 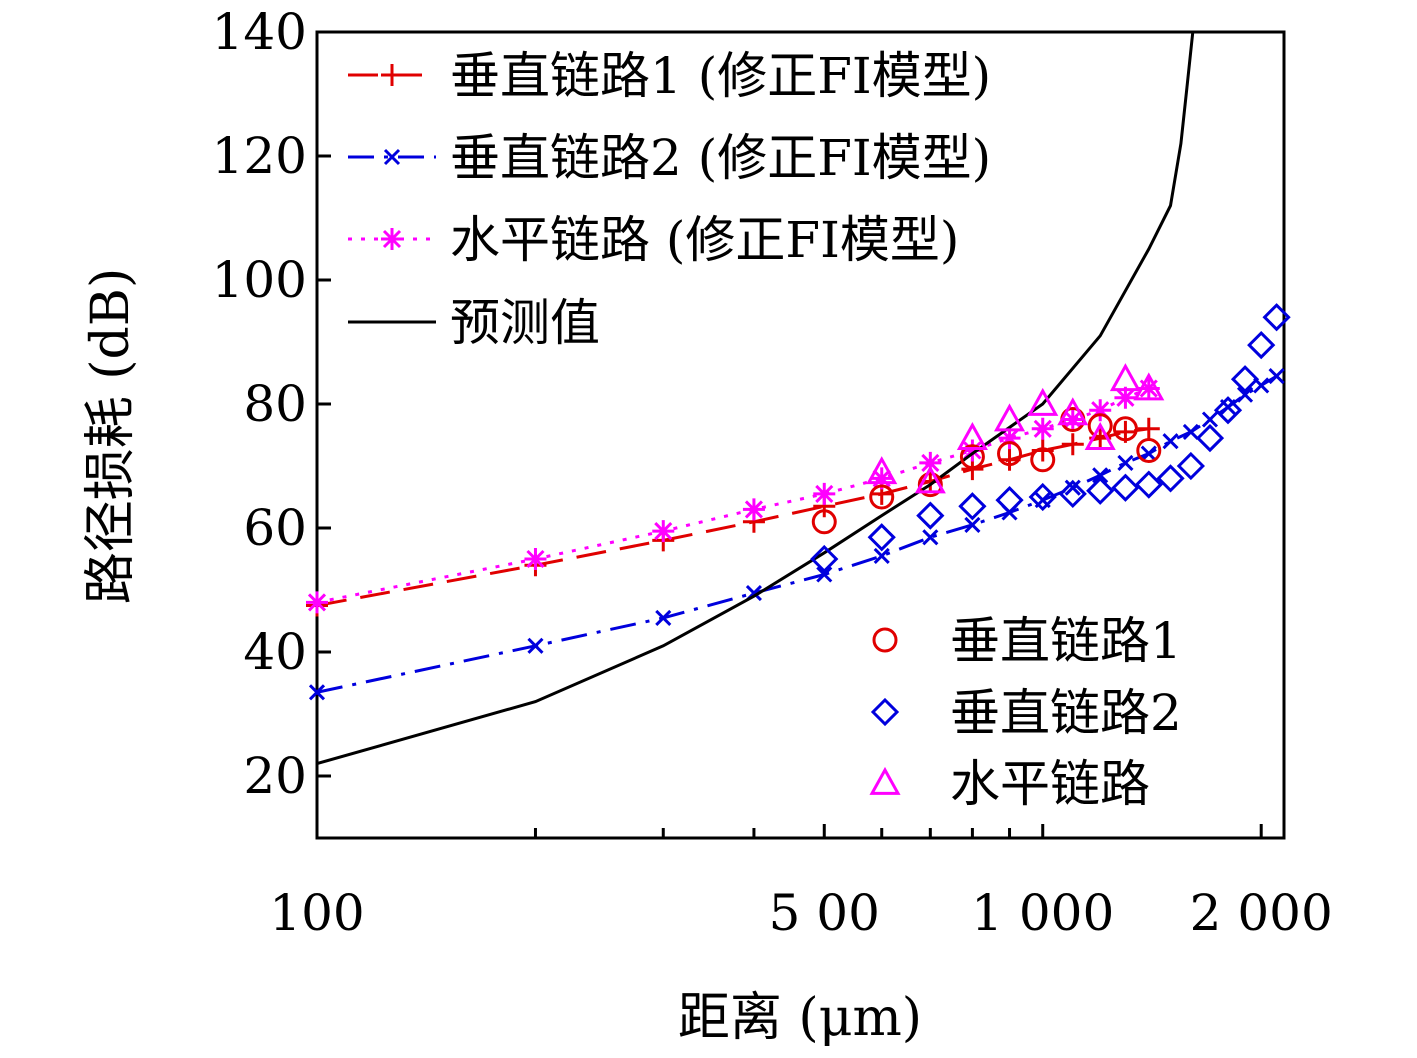 What do you see at coordinates (1066, 713) in the screenshot?
I see `legend-label: 垂直链路2` at bounding box center [1066, 713].